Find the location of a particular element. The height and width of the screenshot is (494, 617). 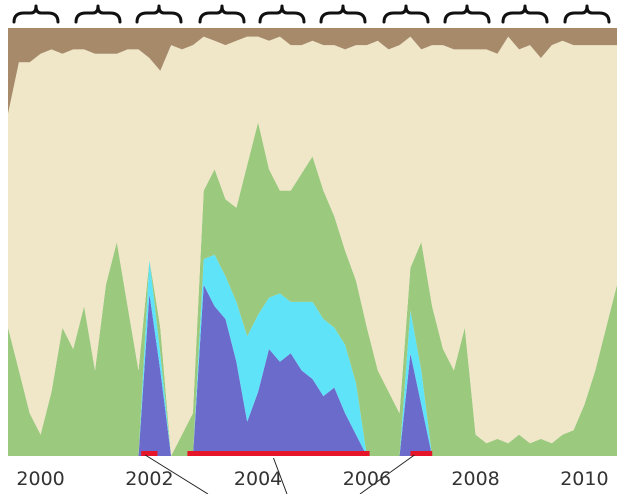

x-tick-label: 2002 is located at coordinates (149, 479).